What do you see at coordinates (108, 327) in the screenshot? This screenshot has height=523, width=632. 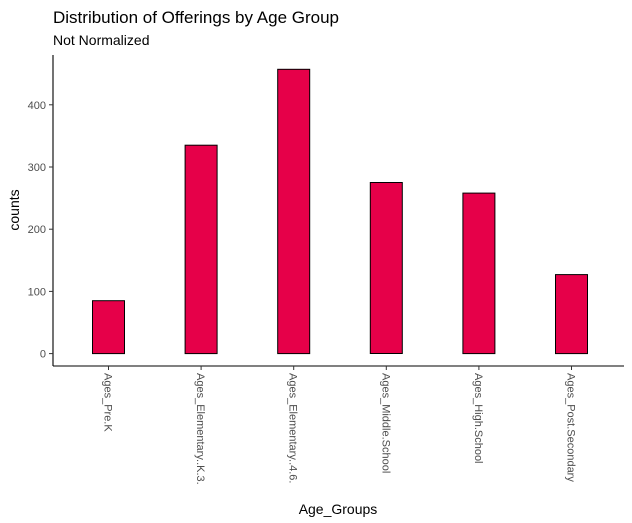 I see `bar-ages-pre-k` at bounding box center [108, 327].